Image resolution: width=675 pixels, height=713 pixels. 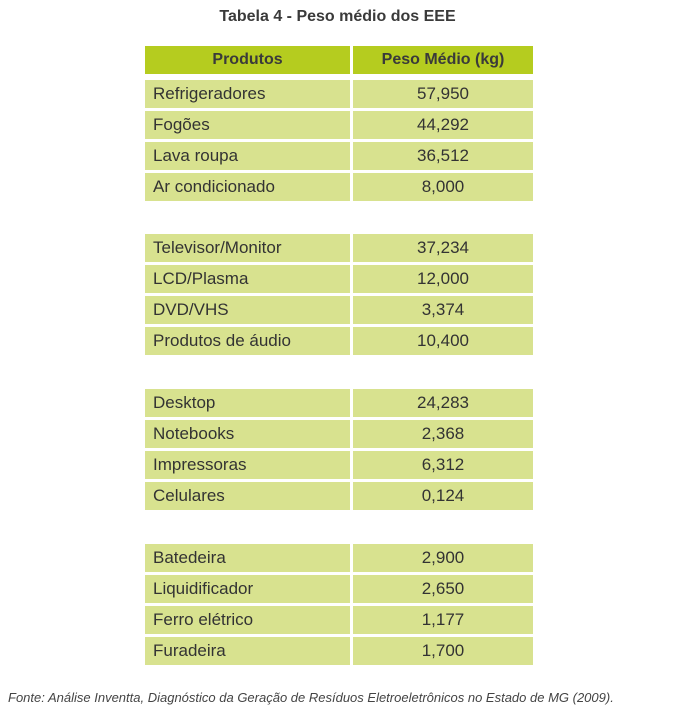 I want to click on table-row: Furadeira 1,700, so click(x=339, y=651).